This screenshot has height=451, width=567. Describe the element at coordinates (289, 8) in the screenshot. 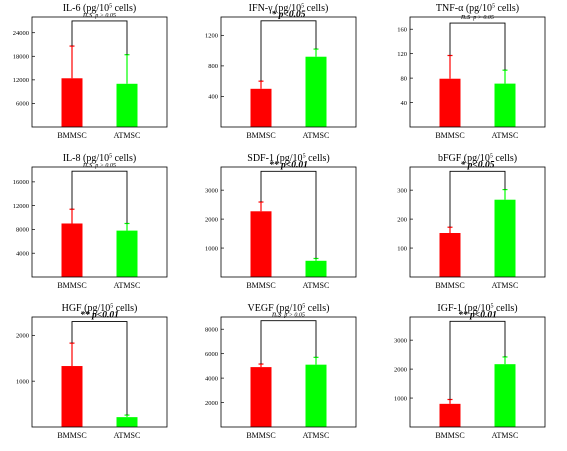

I see `chart-title: IFN-γ (pg/105 cells)` at that location.